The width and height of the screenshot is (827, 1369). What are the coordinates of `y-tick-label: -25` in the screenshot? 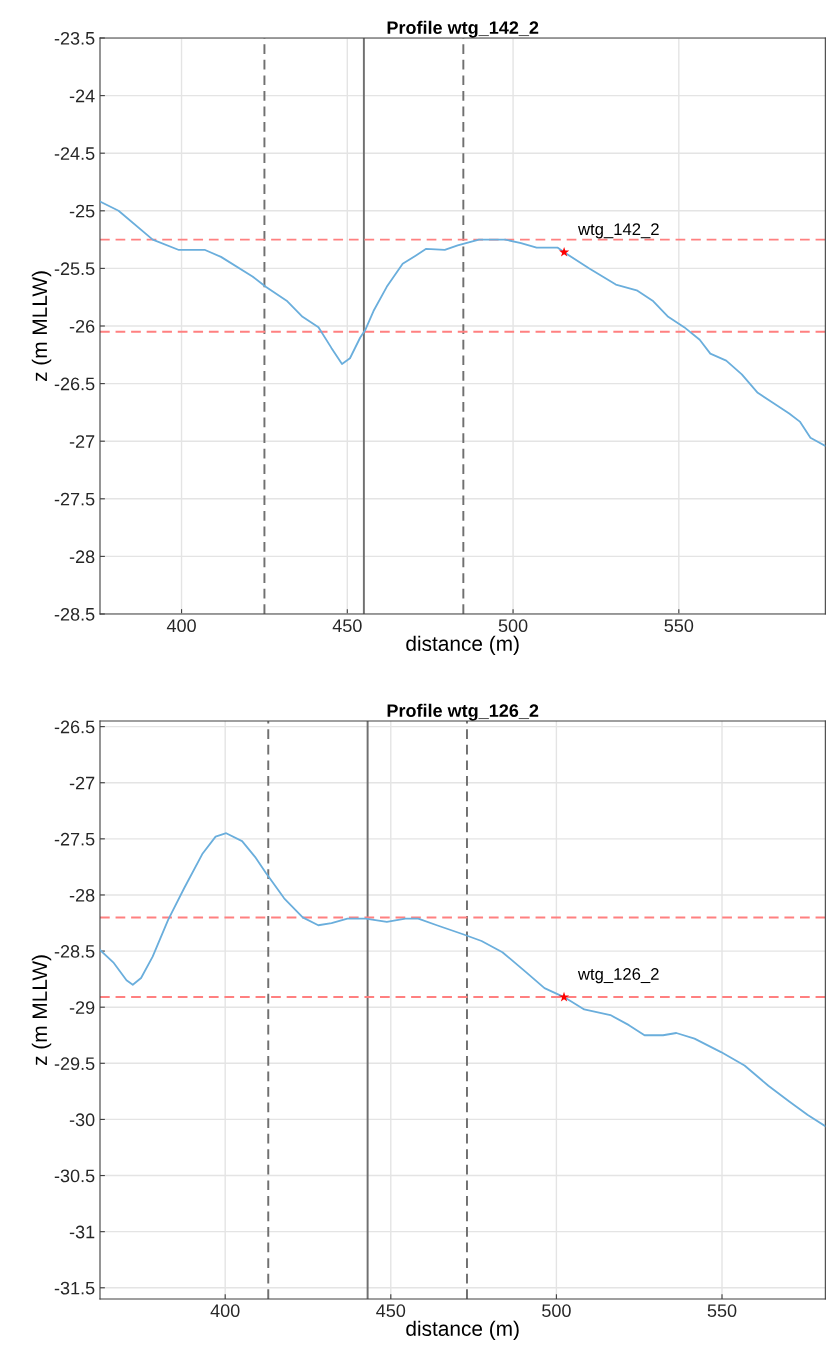 It's located at (82, 211).